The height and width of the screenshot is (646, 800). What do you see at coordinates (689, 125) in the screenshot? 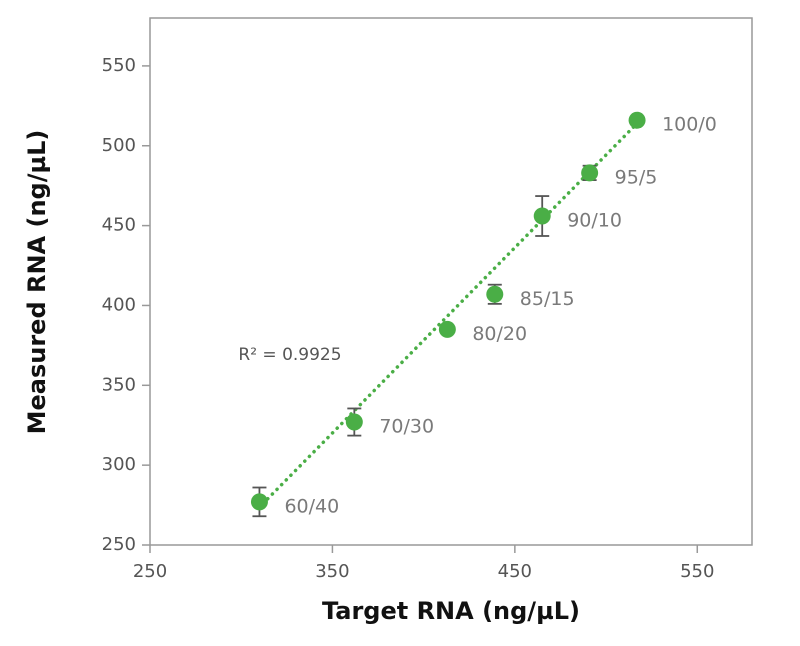
I see `point-label: 100/0` at bounding box center [689, 125].